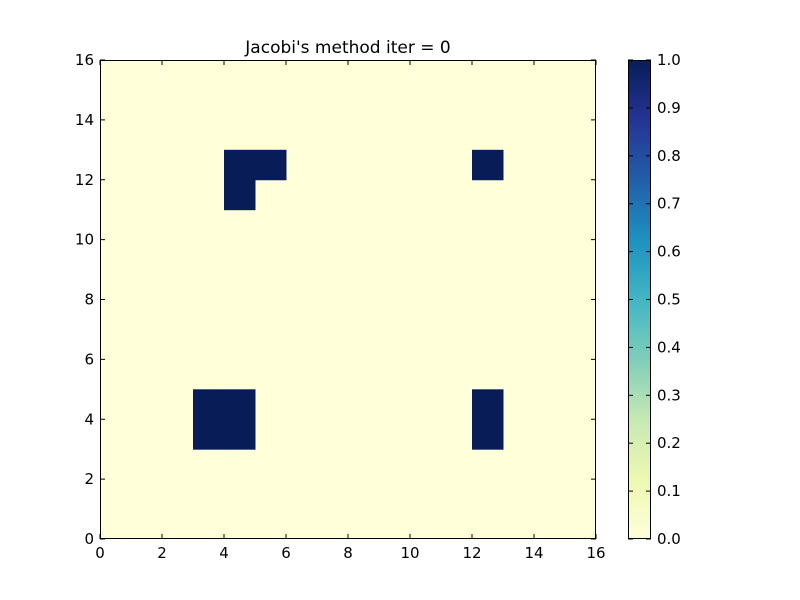  What do you see at coordinates (84, 180) in the screenshot?
I see `y-tick-label-6: 12` at bounding box center [84, 180].